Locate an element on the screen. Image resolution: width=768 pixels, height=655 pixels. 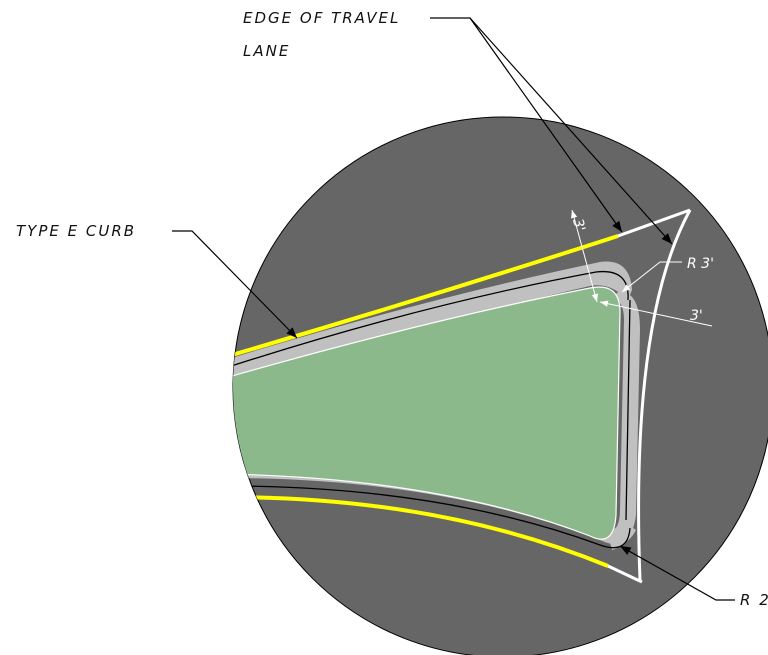
dim-side-line is located at coordinates (656, 313).